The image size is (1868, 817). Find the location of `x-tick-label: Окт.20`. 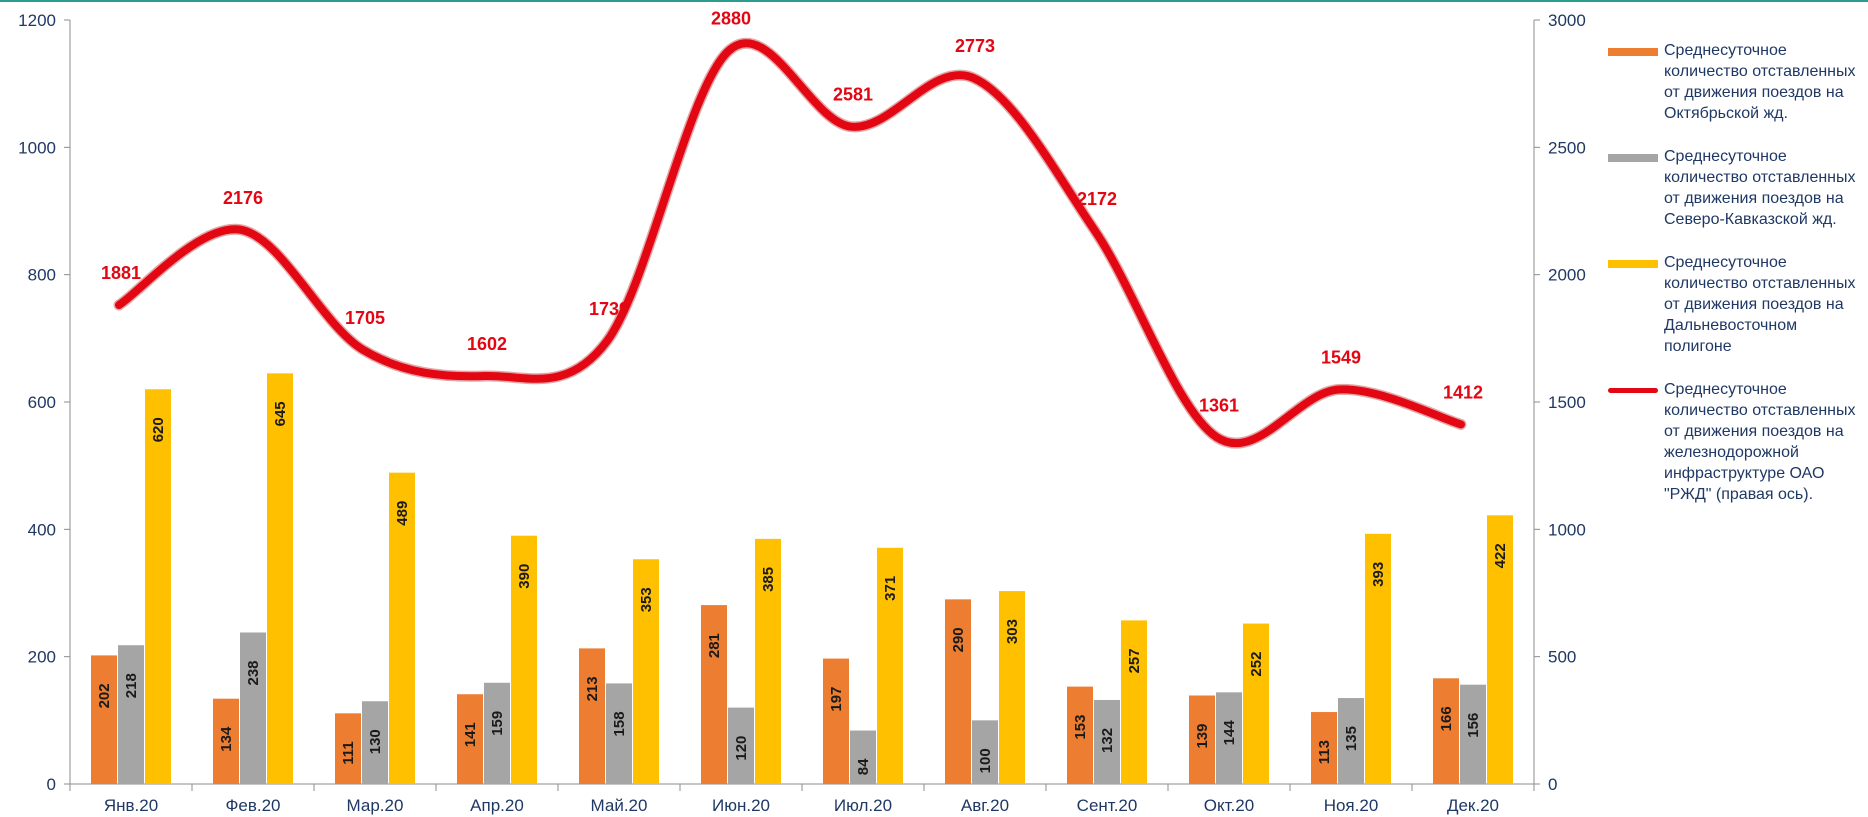

x-tick-label: Окт.20 is located at coordinates (1229, 805).